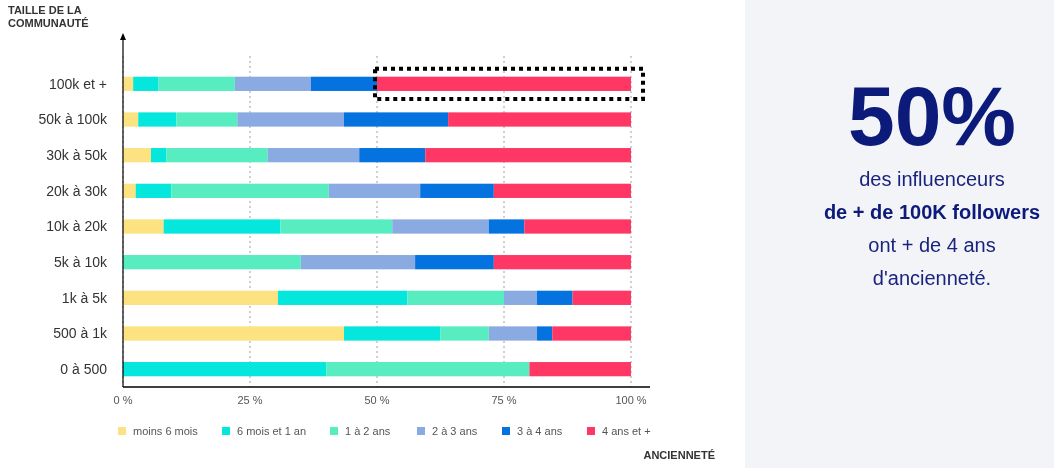 This screenshot has width=1054, height=468. Describe the element at coordinates (73, 119) in the screenshot. I see `y-tick-label: 50k à 100k` at that location.